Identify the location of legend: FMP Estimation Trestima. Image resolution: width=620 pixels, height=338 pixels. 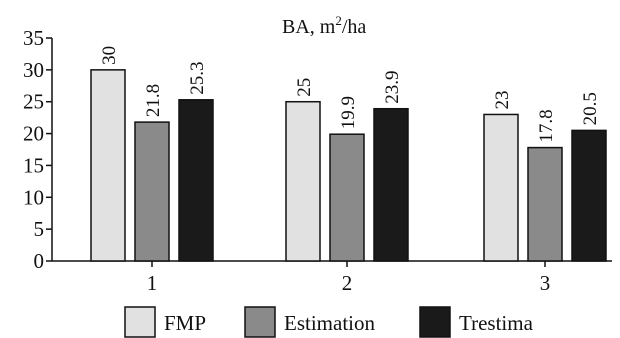
(329, 322).